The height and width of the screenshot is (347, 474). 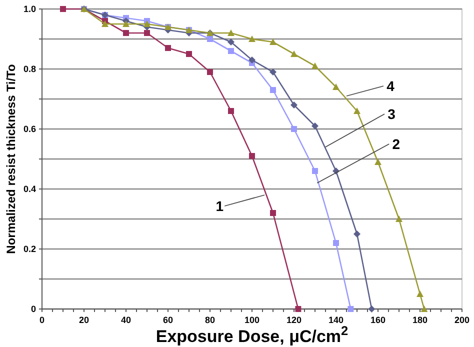 What do you see at coordinates (11, 159) in the screenshot?
I see `y-axis-title: Normalized resist thickness Ti/To` at bounding box center [11, 159].